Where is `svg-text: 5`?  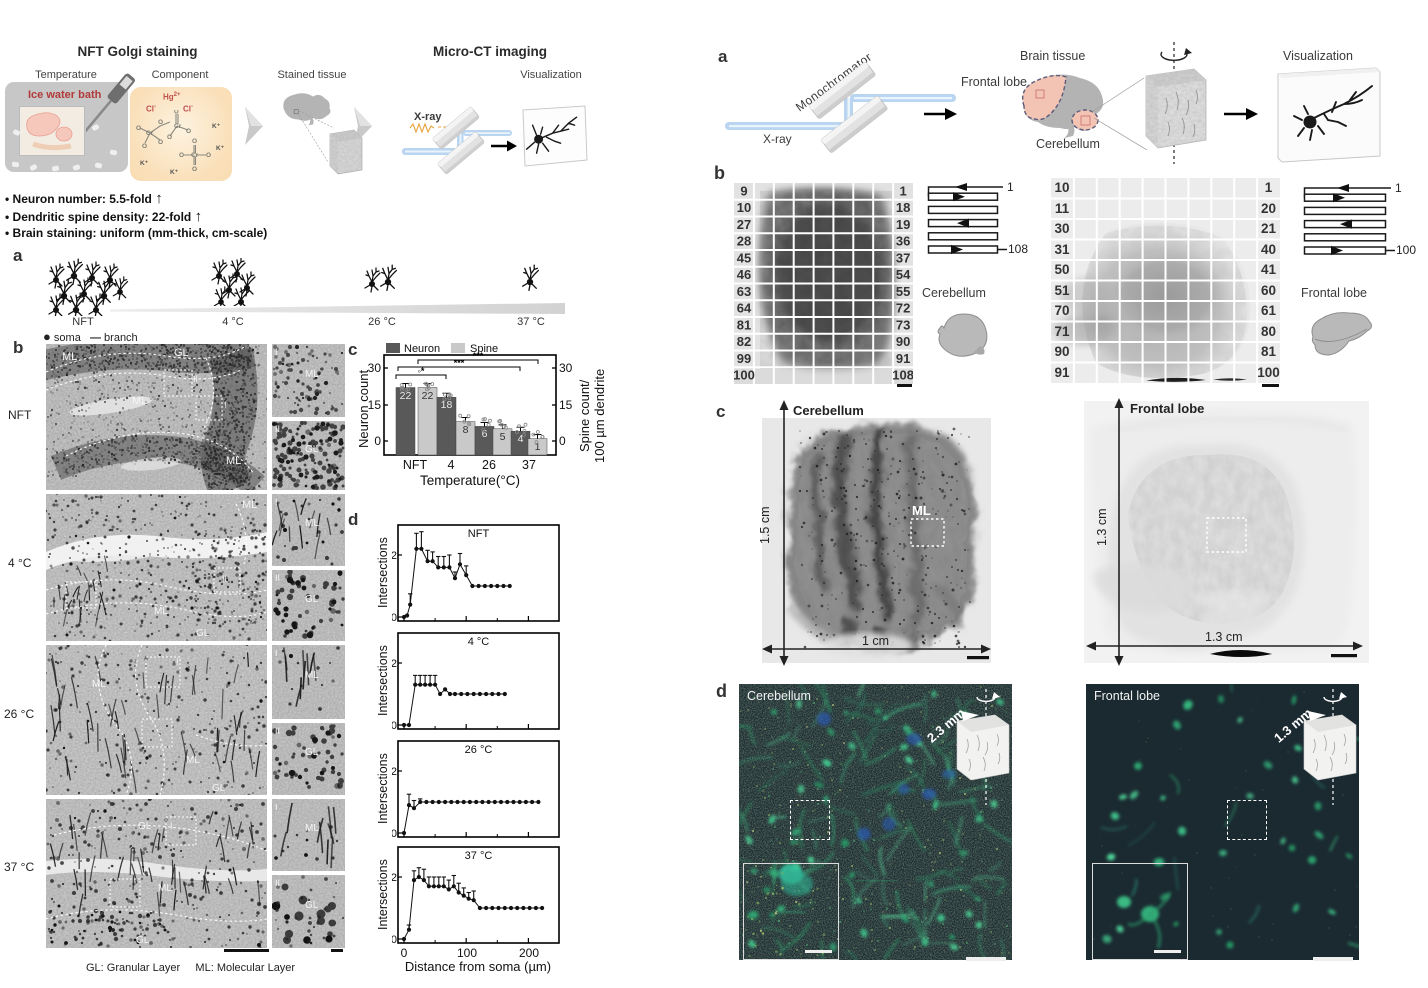 svg-text: 5 is located at coordinates (503, 437).